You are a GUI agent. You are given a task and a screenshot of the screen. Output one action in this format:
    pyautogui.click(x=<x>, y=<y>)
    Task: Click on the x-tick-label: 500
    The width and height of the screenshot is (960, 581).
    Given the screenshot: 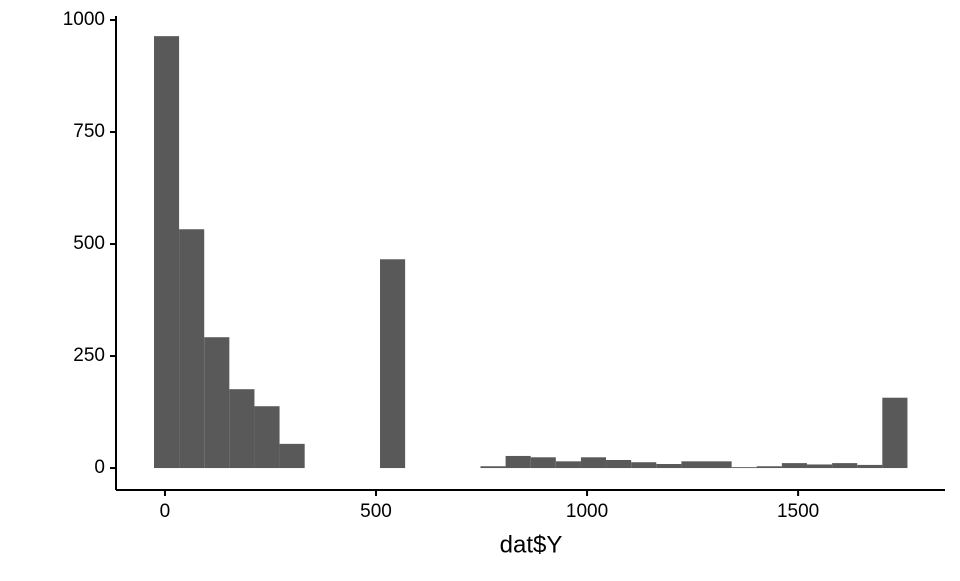 What is the action you would take?
    pyautogui.click(x=376, y=511)
    